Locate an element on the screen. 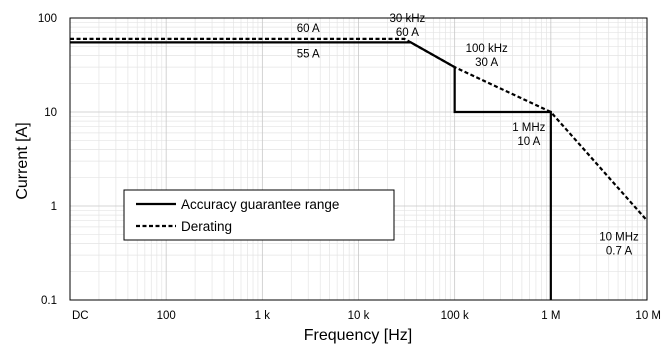 The image size is (662, 344). annotation: 100 kHz 30 A is located at coordinates (487, 56).